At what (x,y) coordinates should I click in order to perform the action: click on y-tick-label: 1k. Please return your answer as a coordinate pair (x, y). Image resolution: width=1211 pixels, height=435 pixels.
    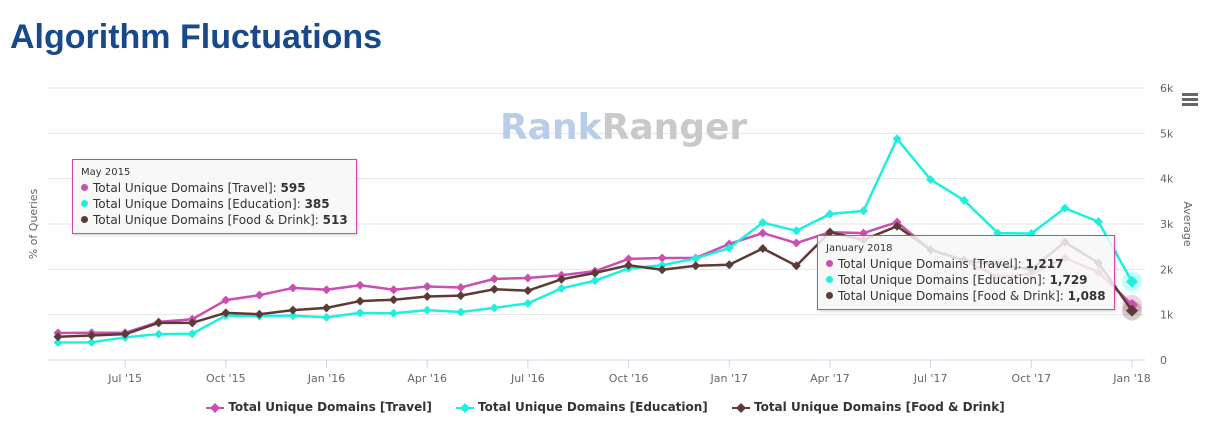
    Looking at the image, I should click on (1167, 315).